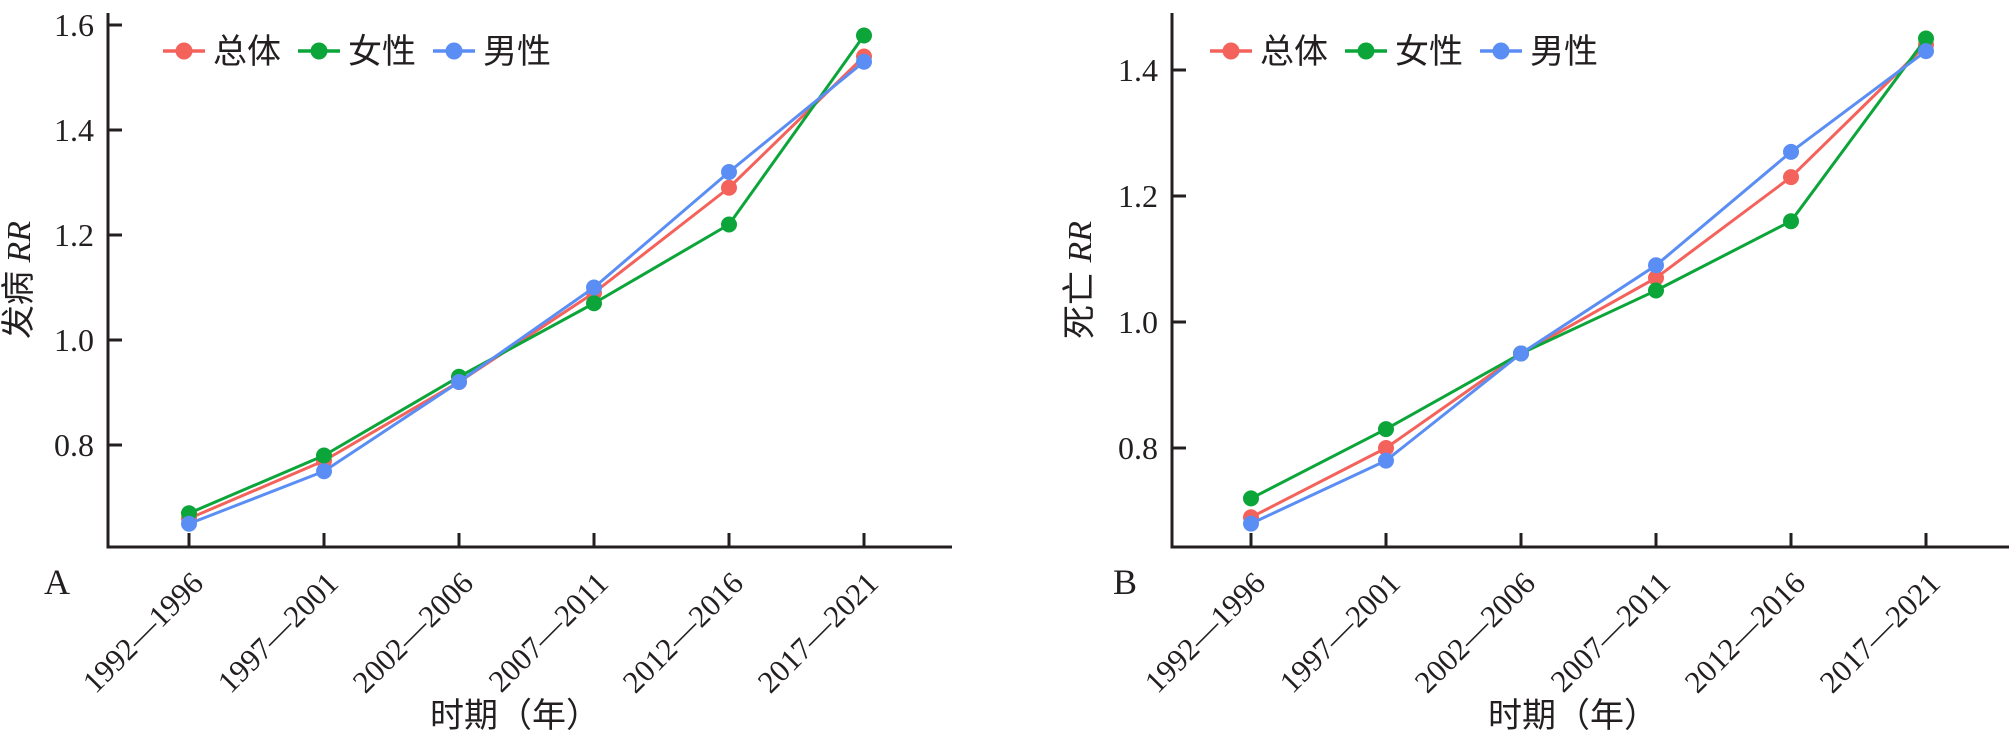 This screenshot has height=743, width=2014. What do you see at coordinates (74, 25) in the screenshot?
I see `y-tick-label: 1.6` at bounding box center [74, 25].